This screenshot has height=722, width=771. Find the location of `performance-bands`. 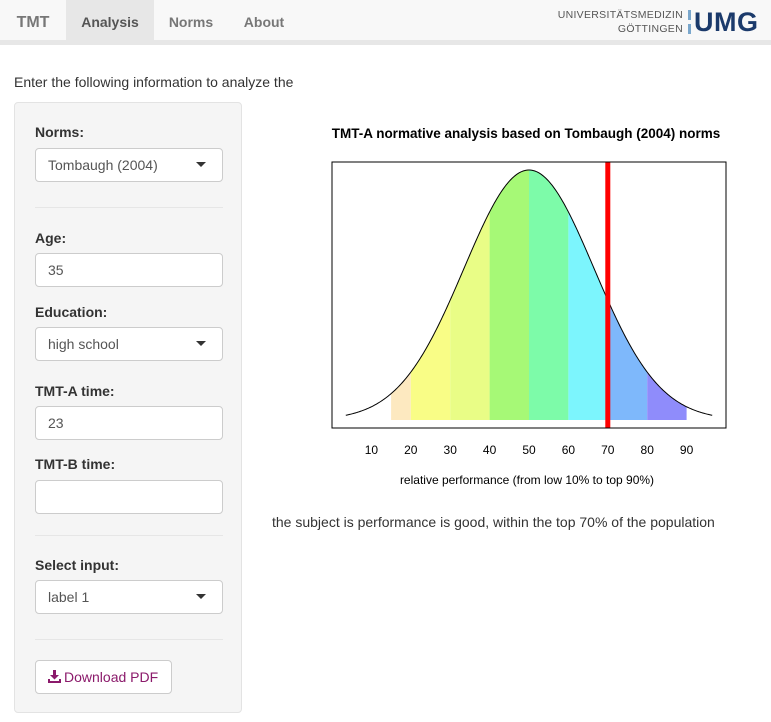

performance-bands is located at coordinates (539, 295).